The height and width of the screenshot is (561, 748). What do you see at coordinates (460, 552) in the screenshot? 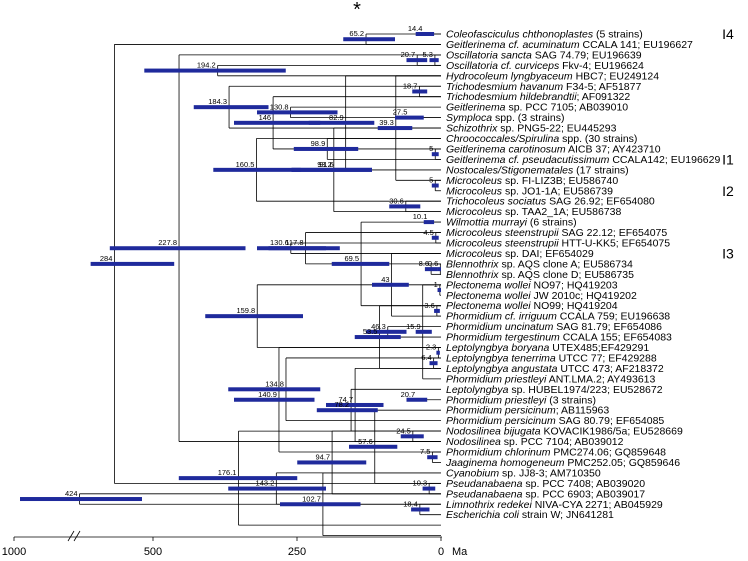
I see `axis-unit-label: Ma` at bounding box center [460, 552].